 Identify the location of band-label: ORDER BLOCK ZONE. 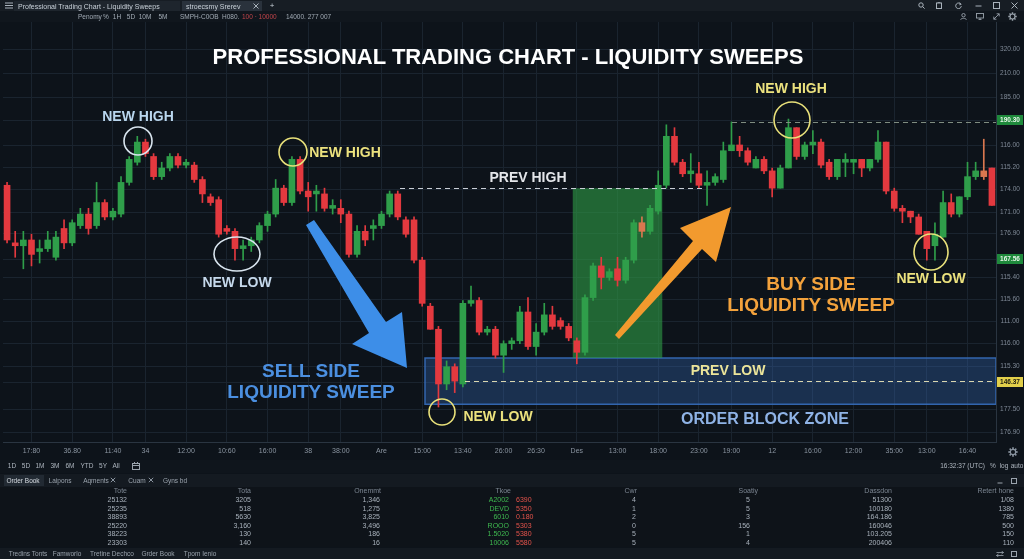
(765, 418).